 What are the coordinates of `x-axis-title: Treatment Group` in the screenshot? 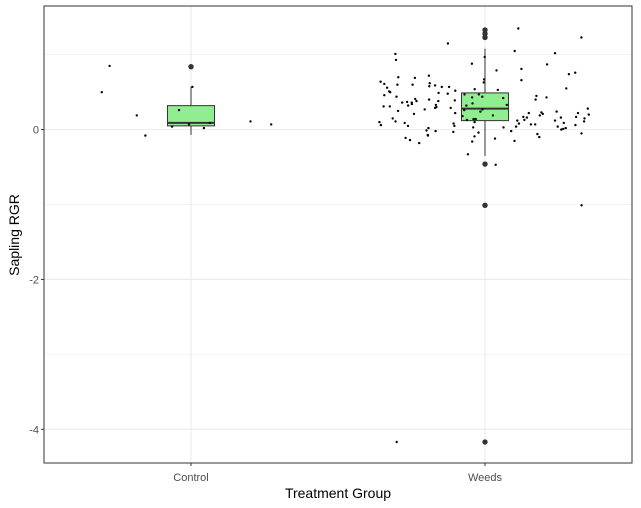 It's located at (338, 493).